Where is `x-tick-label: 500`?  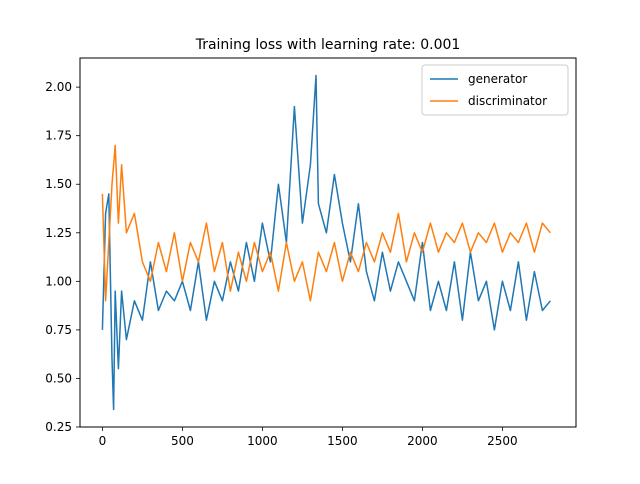 x-tick-label: 500 is located at coordinates (182, 441).